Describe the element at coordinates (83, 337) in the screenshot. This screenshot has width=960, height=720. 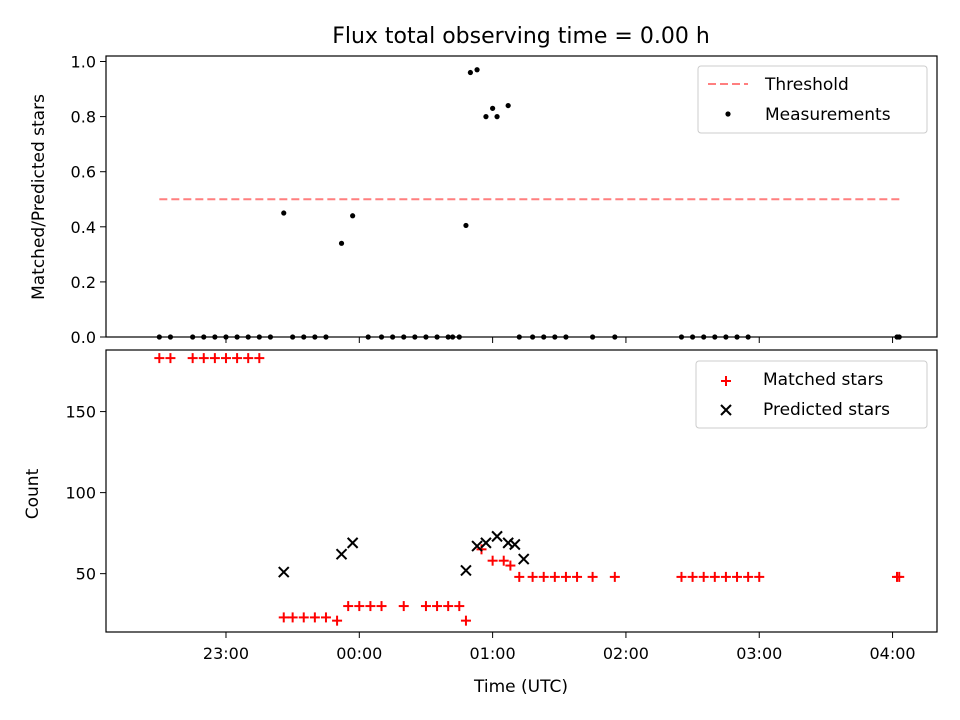
I see `y-tick-label: 0.0` at that location.